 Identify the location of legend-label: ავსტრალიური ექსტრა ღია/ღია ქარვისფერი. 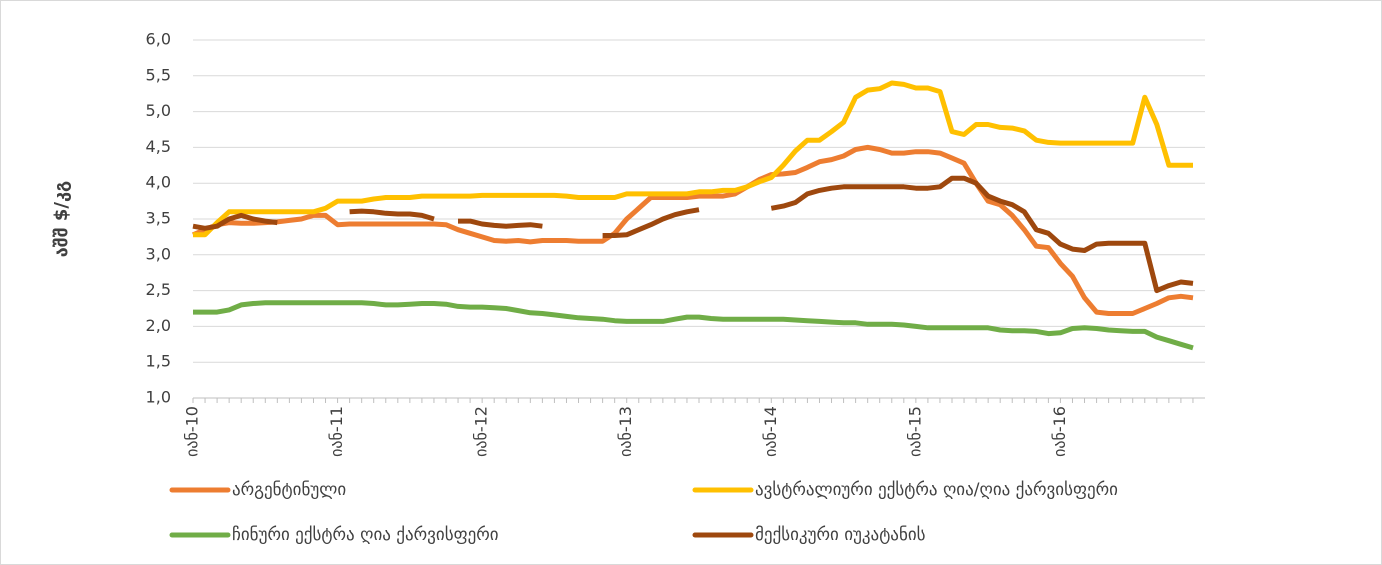
(936, 490).